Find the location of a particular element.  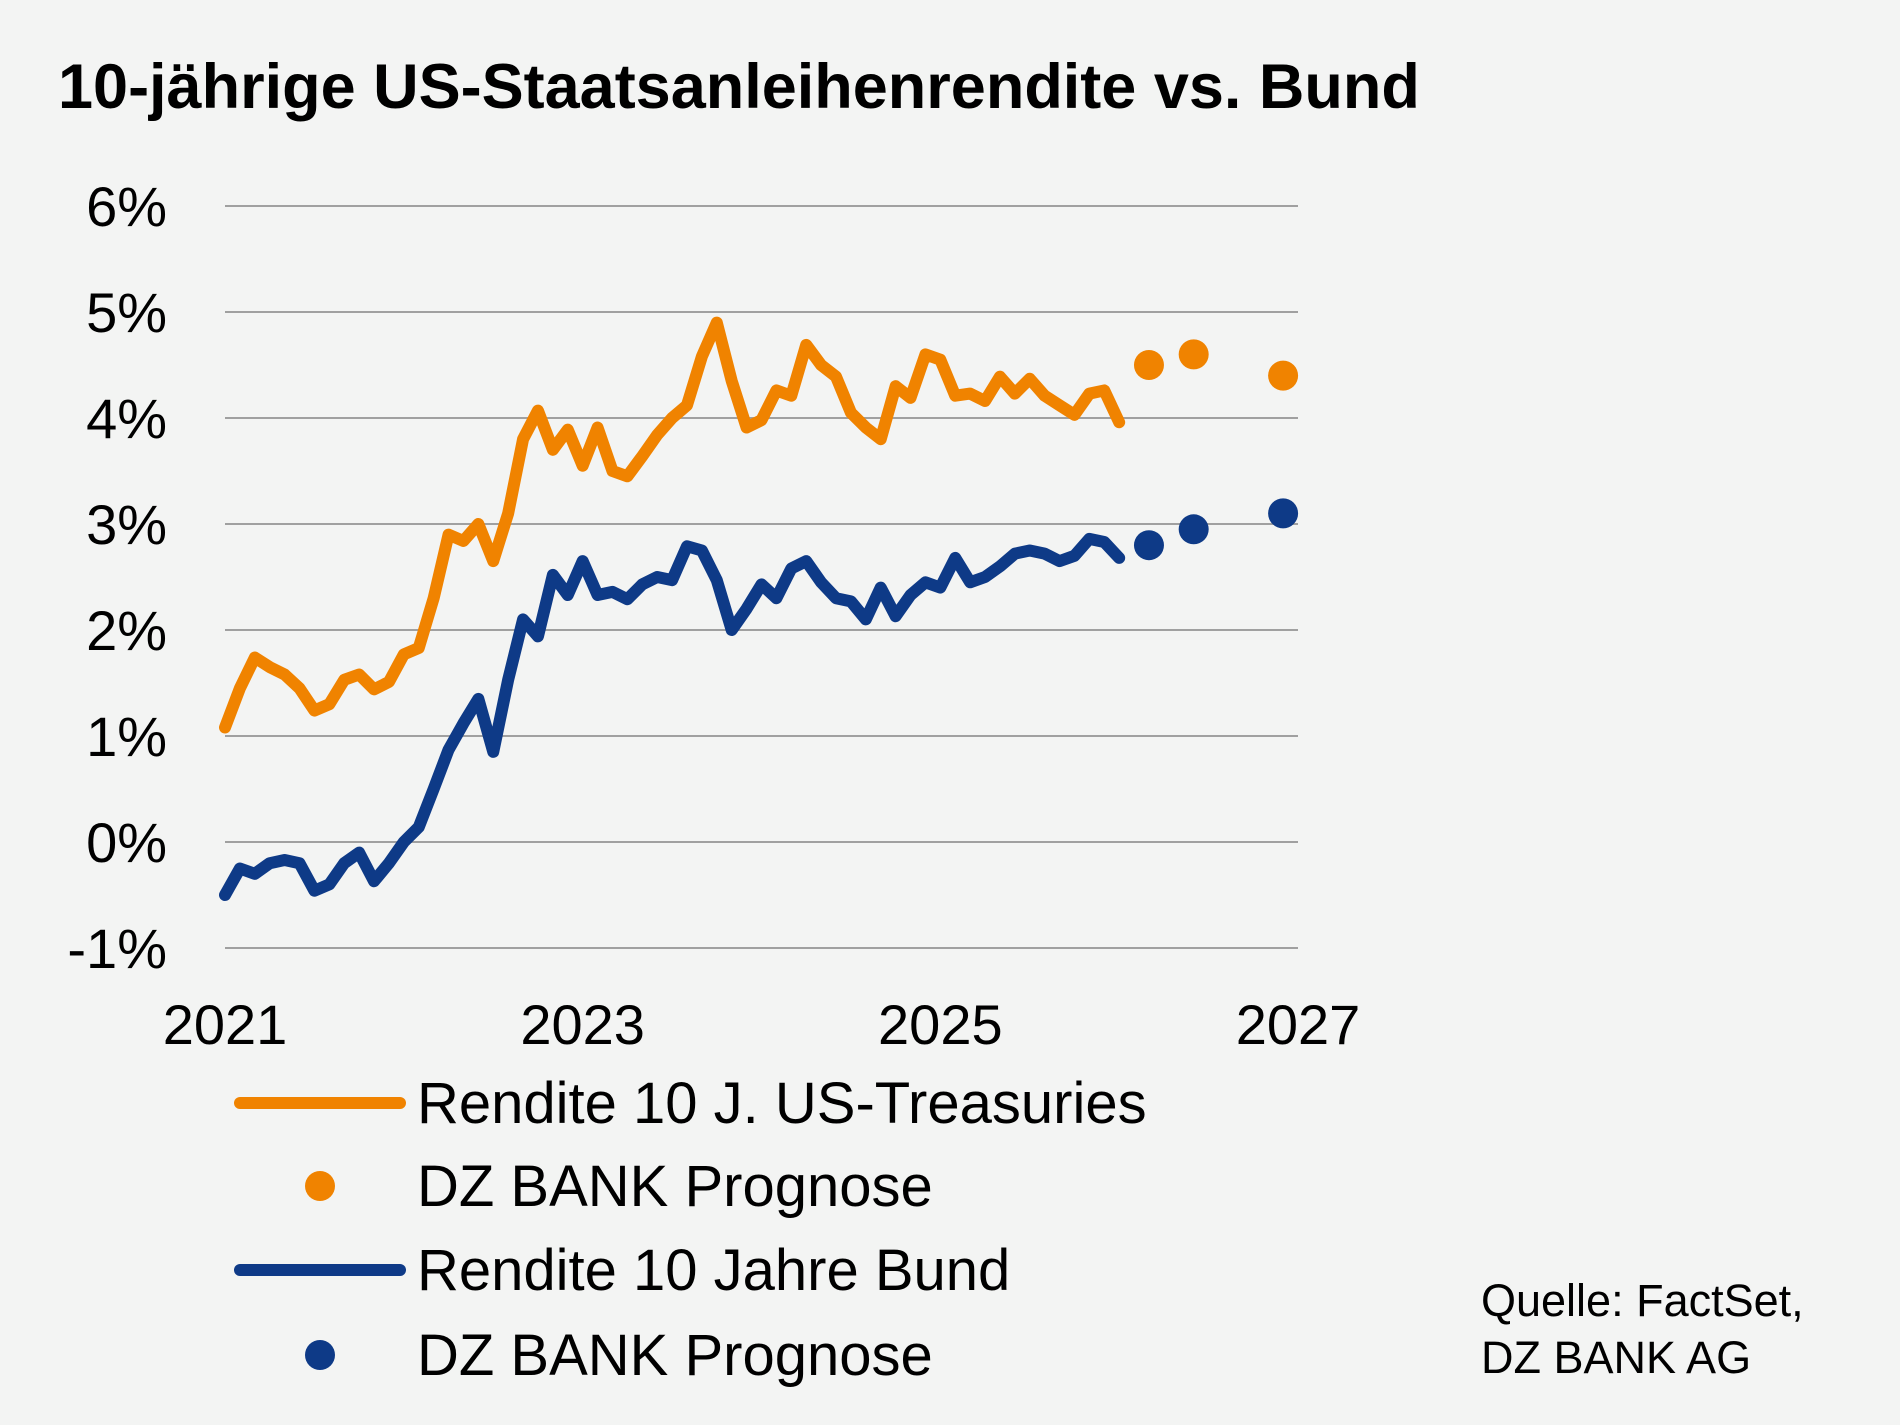

y-axis-ticks: -1% 0% 1% 2% 3% 4% 5% 6% is located at coordinates (117, 577).